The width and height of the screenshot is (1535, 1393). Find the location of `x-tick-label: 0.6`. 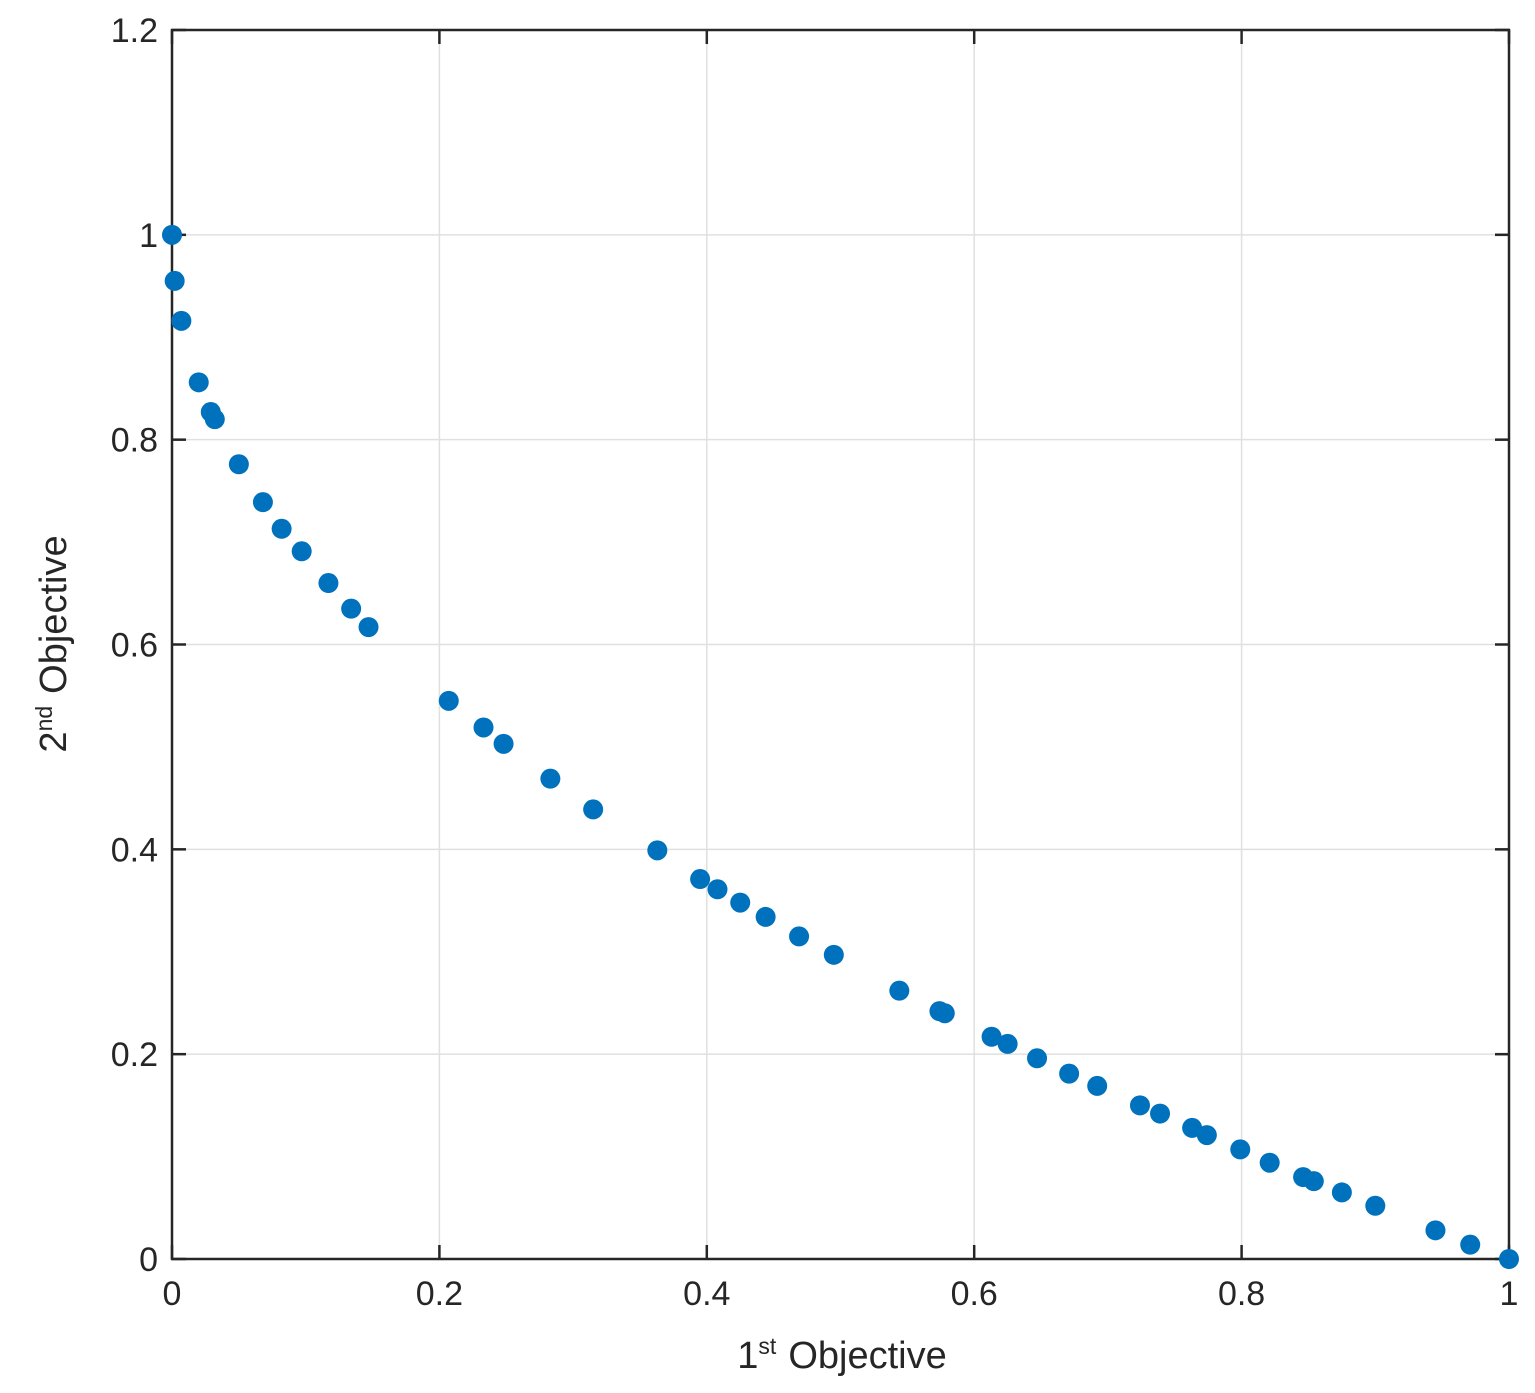

x-tick-label: 0.6 is located at coordinates (974, 1294).